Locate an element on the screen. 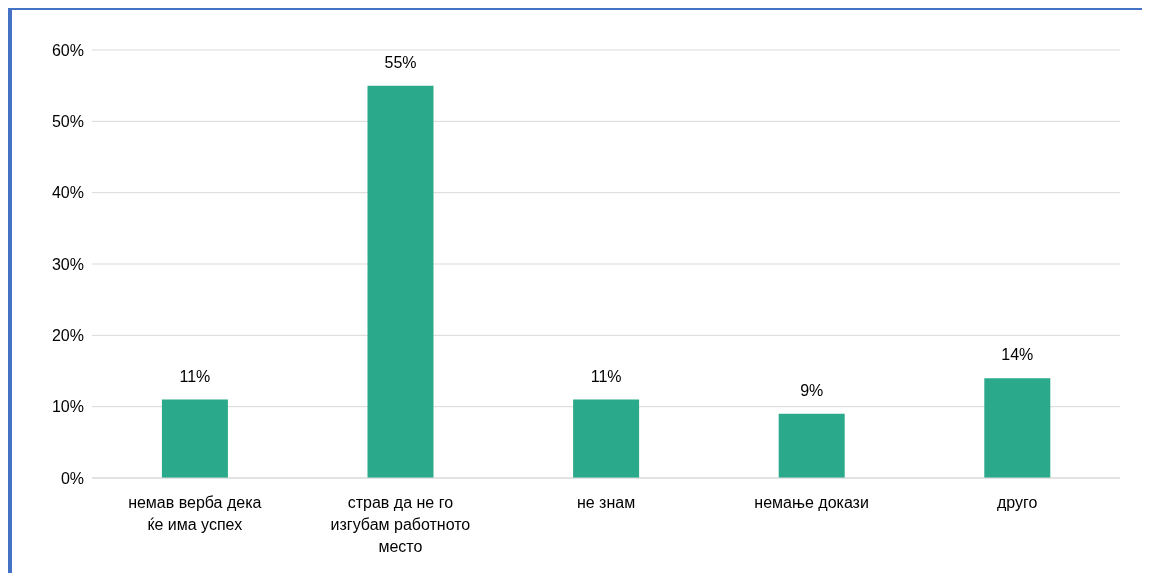 This screenshot has height=581, width=1150. x-tick-label: друго is located at coordinates (1017, 502).